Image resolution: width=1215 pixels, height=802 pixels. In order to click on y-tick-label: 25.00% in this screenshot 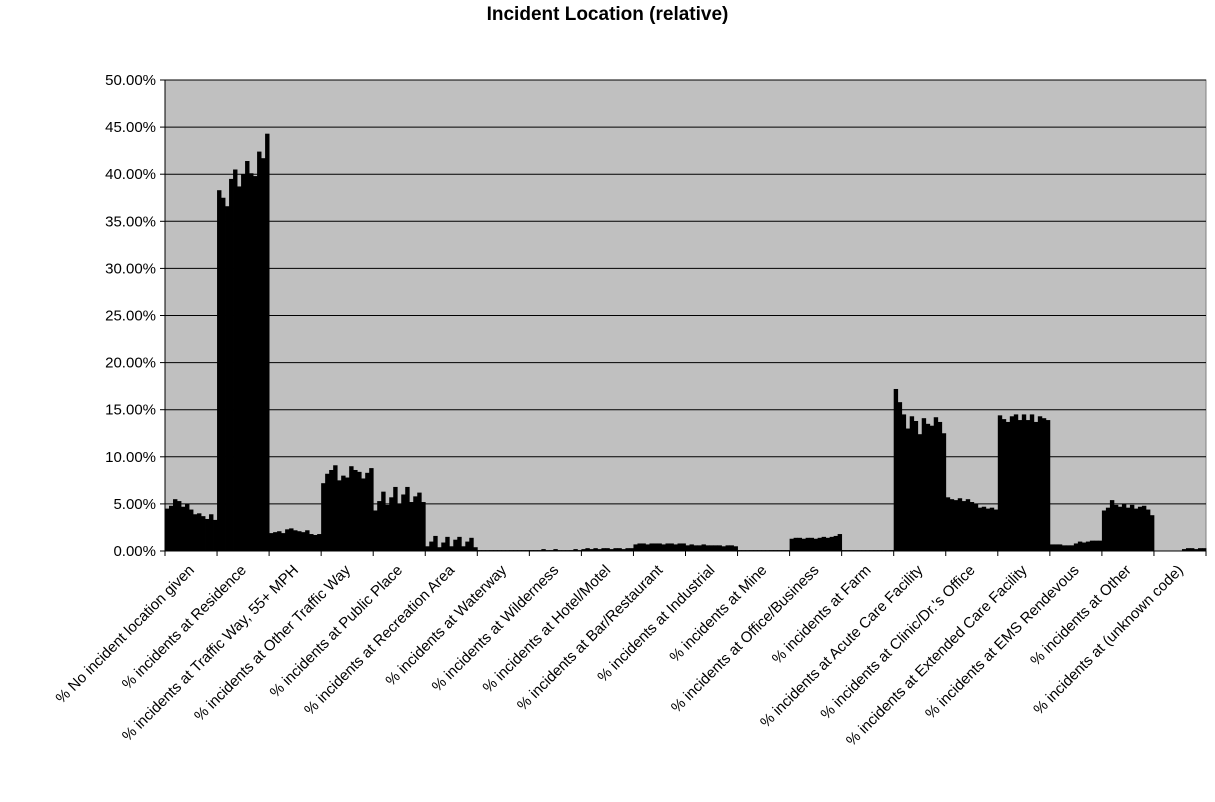, I will do `click(130, 316)`.